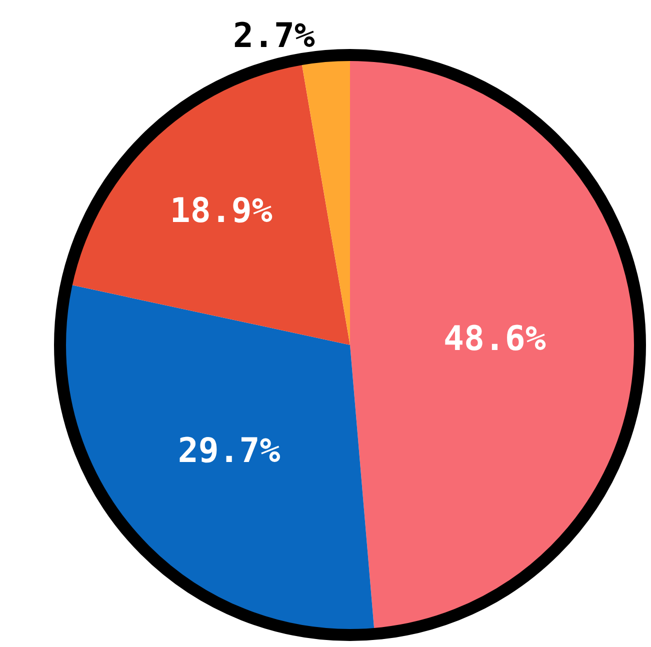 This screenshot has height=647, width=651. What do you see at coordinates (494, 338) in the screenshot?
I see `data-label: 48.6%` at bounding box center [494, 338].